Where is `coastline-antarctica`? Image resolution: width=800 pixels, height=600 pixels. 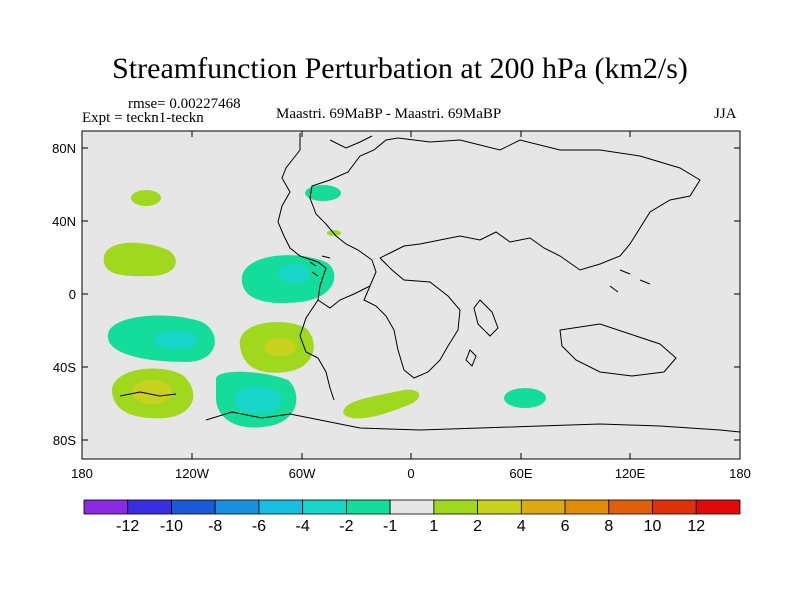
coastline-antarctica is located at coordinates (473, 422).